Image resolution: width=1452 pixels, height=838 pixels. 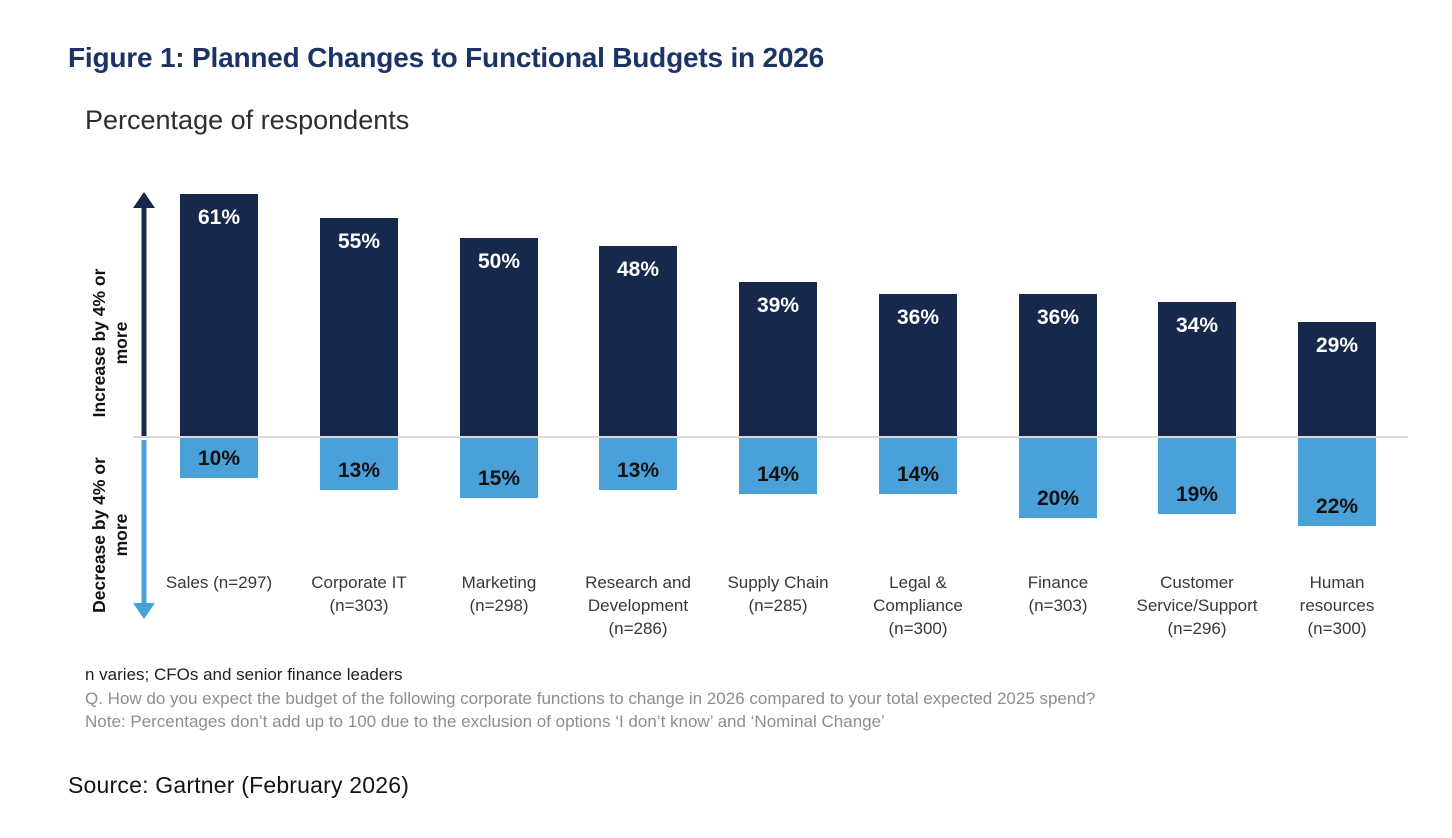 What do you see at coordinates (638, 605) in the screenshot?
I see `category-label: Research and Development (n=286)` at bounding box center [638, 605].